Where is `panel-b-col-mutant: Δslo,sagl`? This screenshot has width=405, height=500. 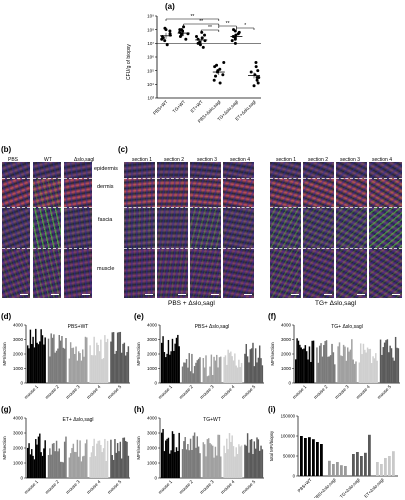
panel-b-col-mutant: Δslo,sagl is located at coordinates (84, 160).